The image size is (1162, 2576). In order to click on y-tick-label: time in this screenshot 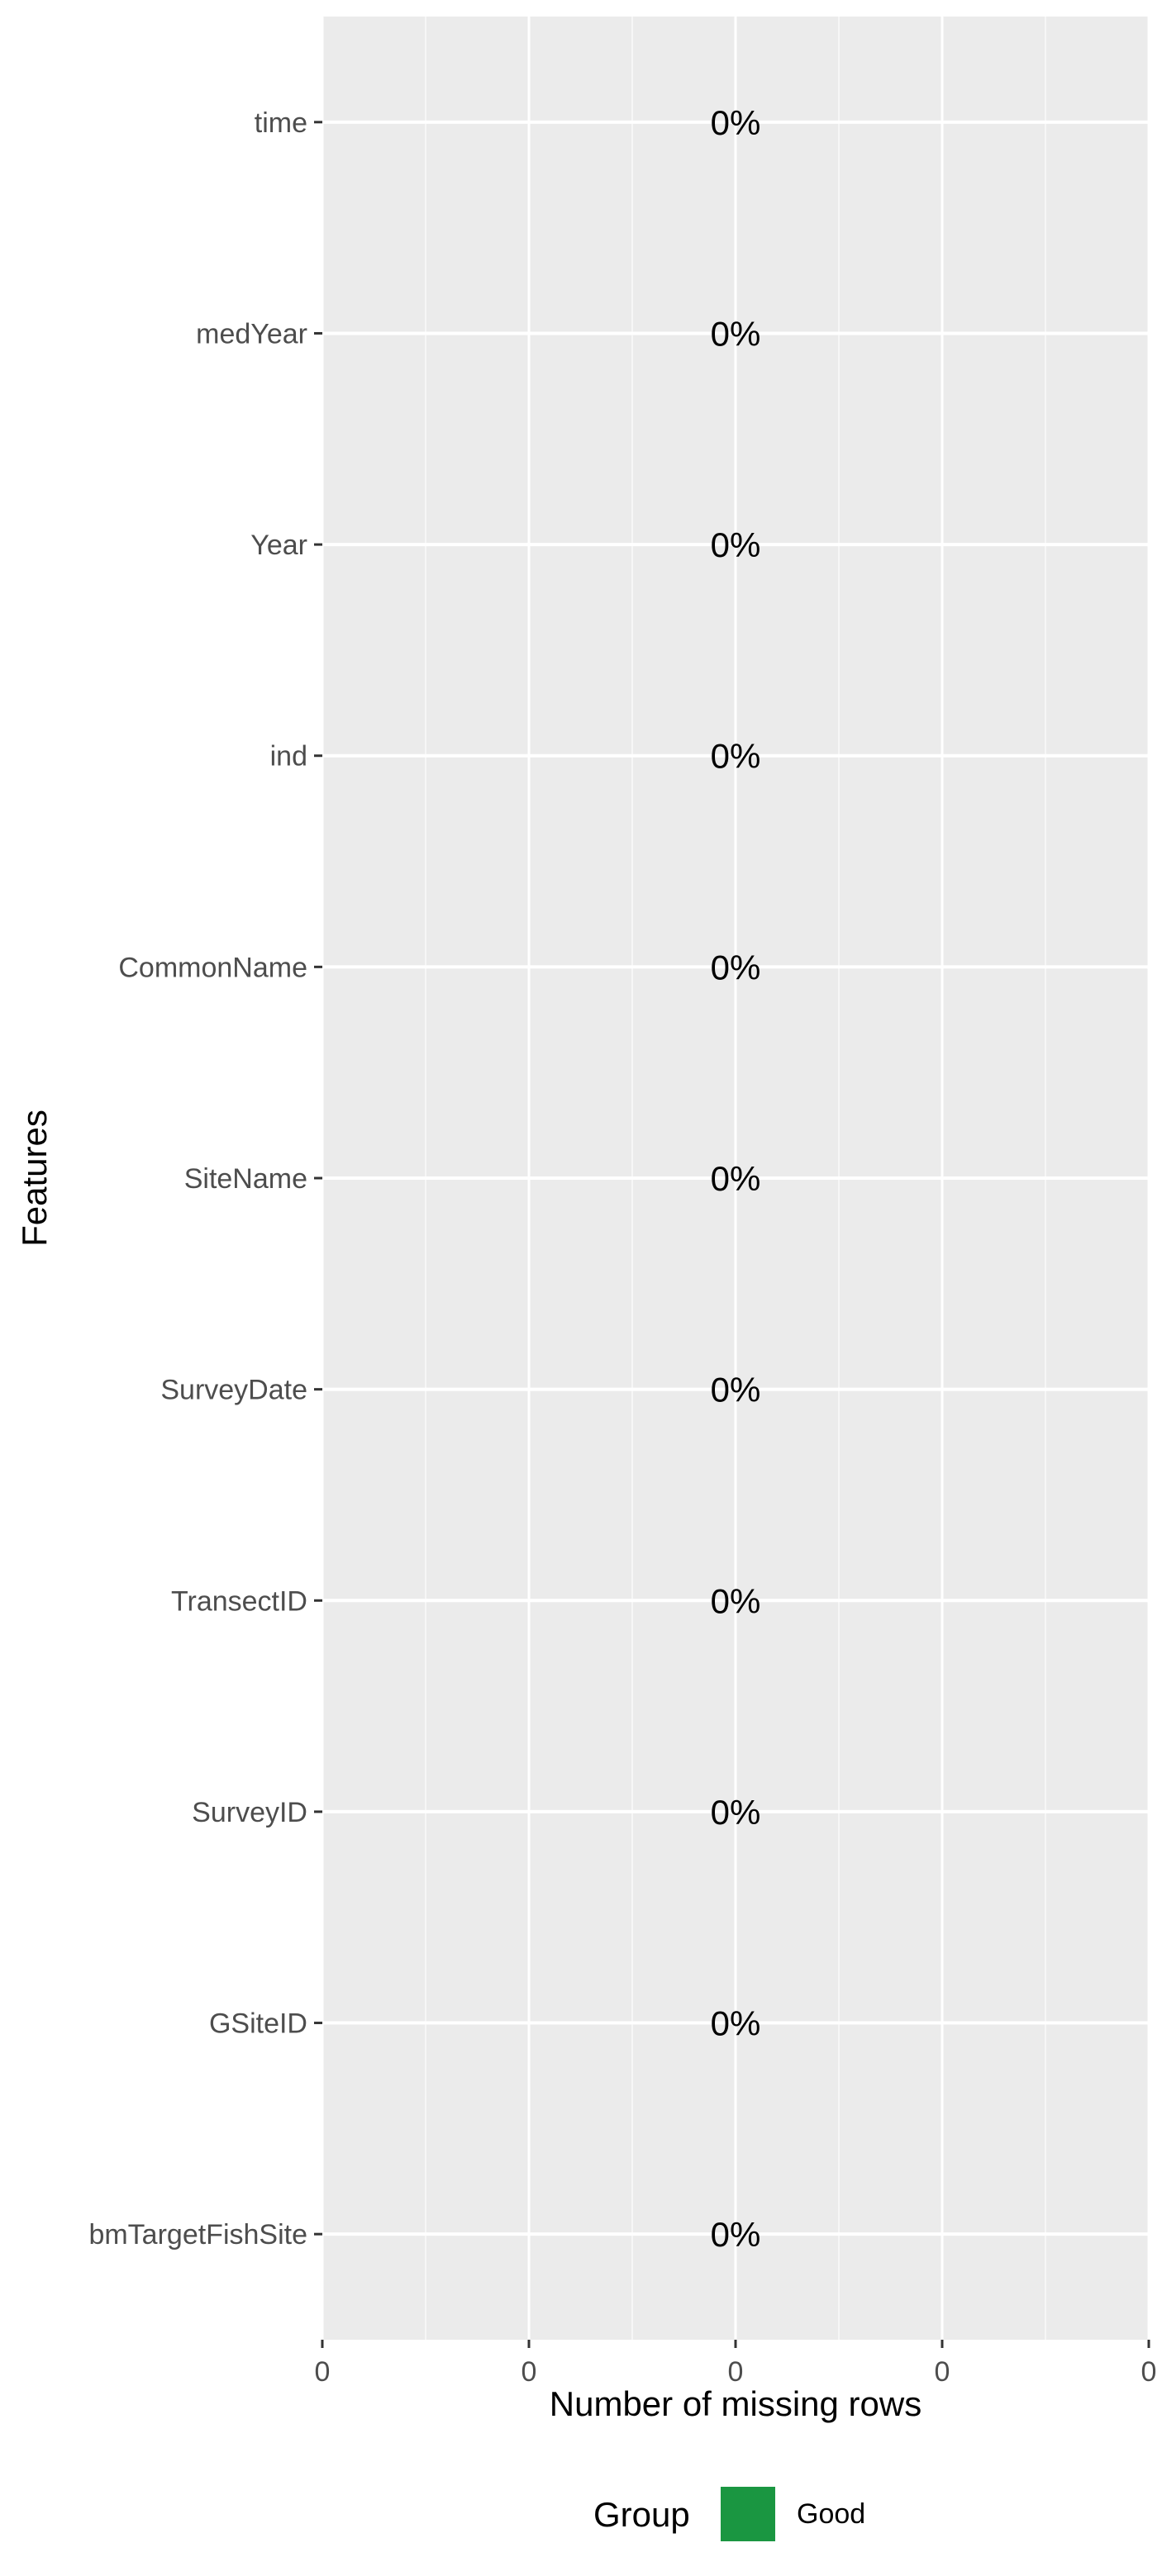, I will do `click(281, 123)`.